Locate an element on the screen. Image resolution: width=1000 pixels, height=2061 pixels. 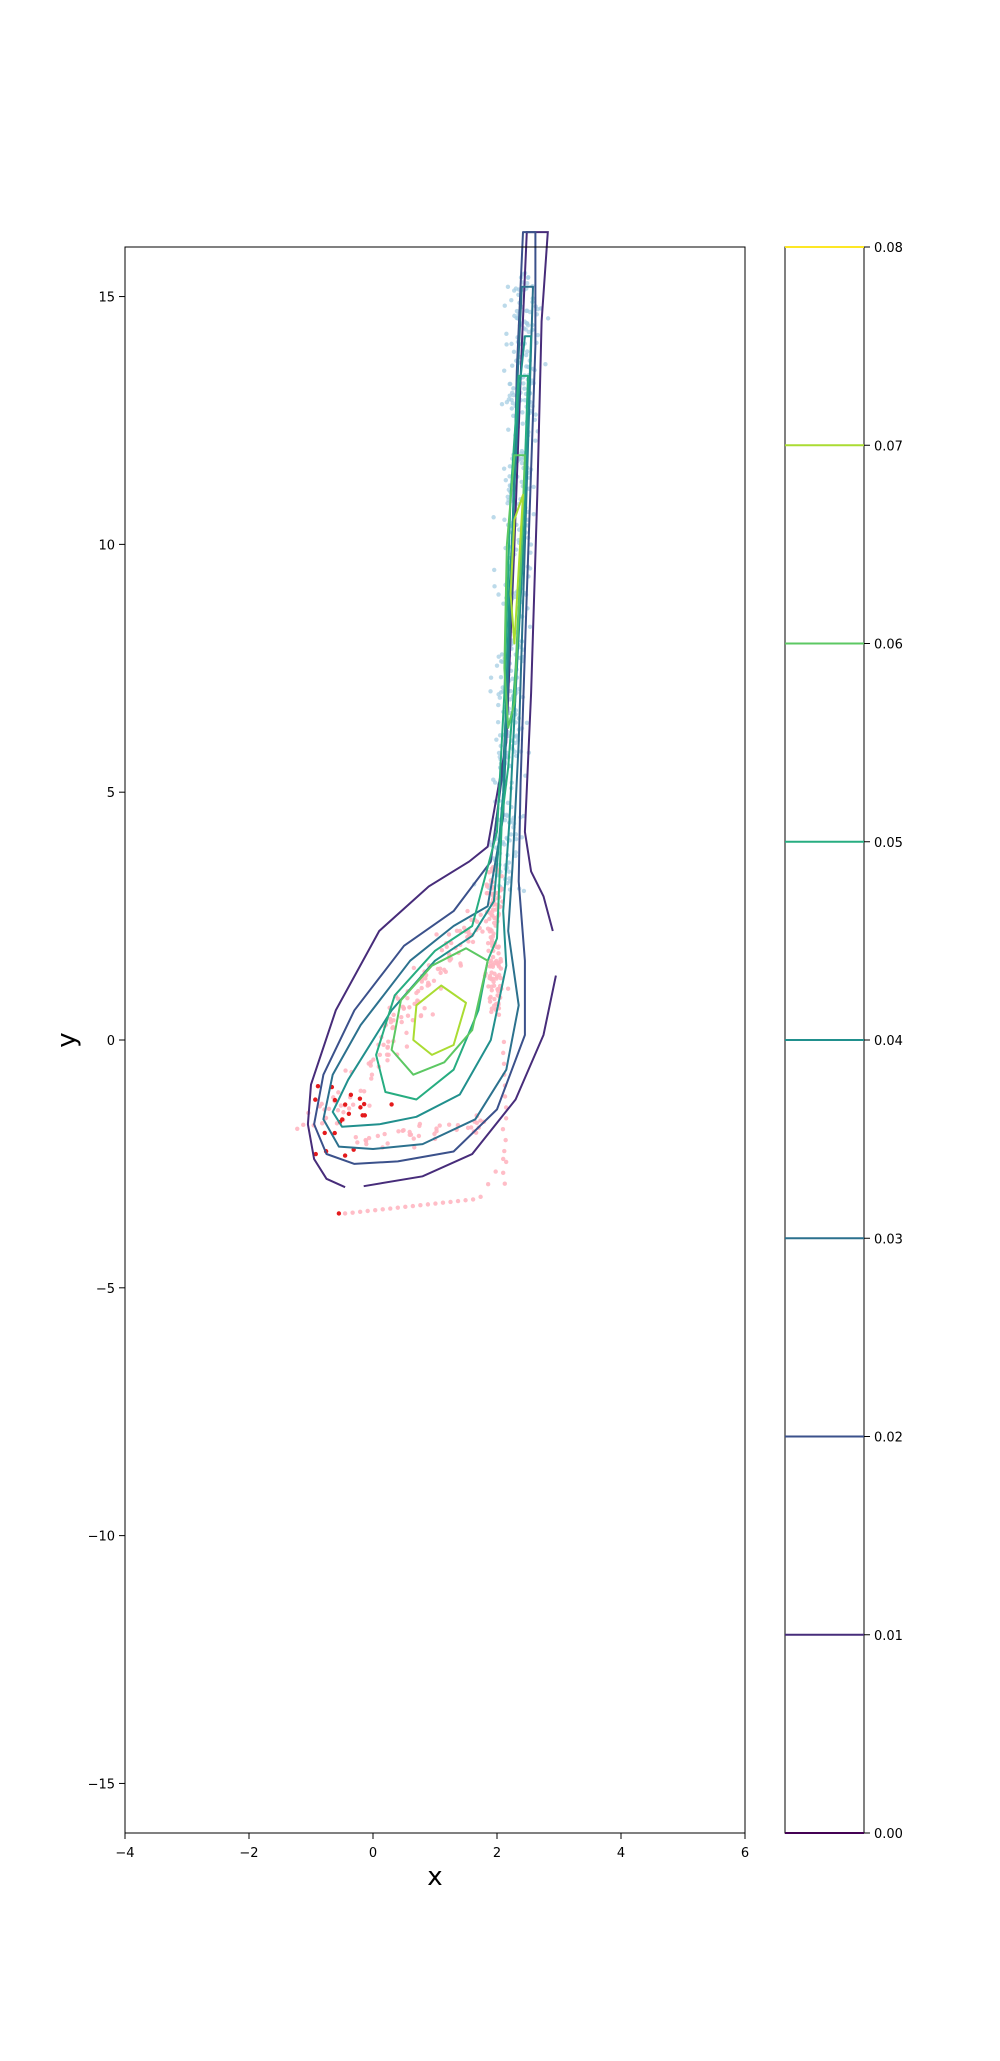
y-tick-label: −5 is located at coordinates (105, 1289).